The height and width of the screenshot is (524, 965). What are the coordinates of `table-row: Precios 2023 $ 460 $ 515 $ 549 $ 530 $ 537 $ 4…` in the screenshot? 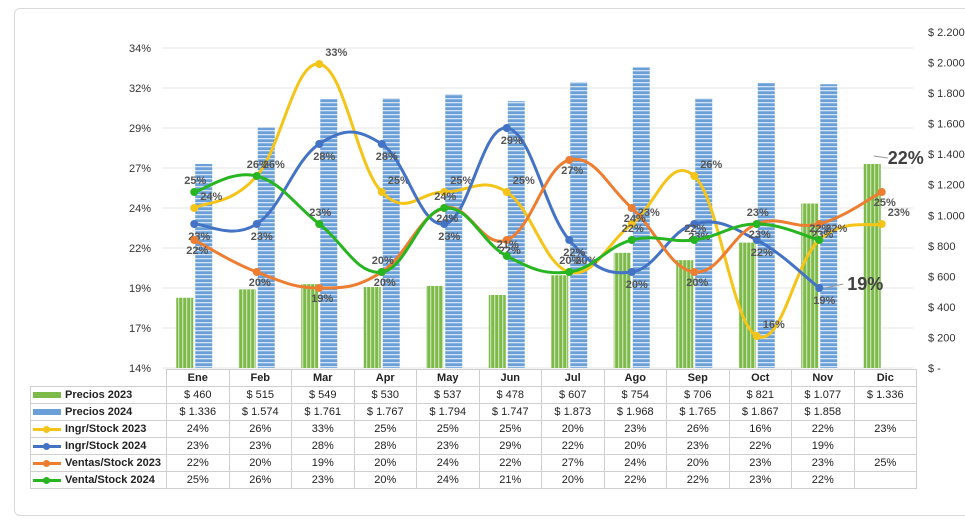 It's located at (473, 395).